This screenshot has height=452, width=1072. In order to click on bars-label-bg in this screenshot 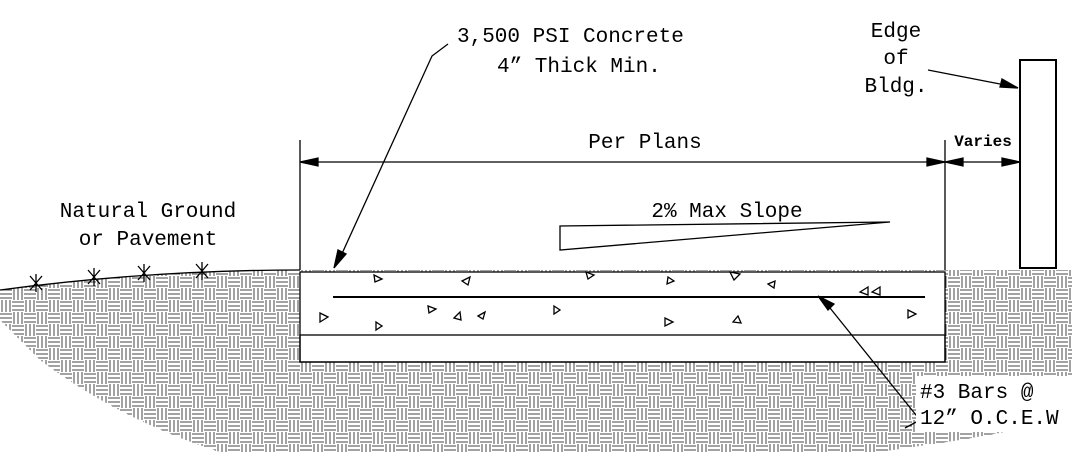, I will do `click(994, 404)`.